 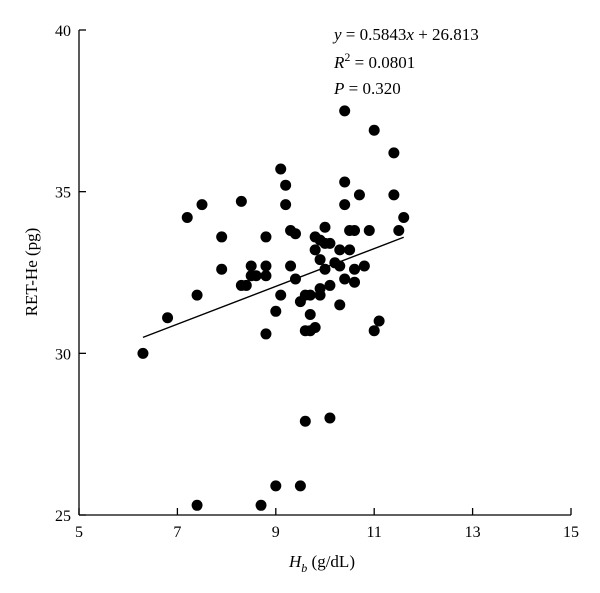 I want to click on y-tick-label: 25, so click(x=63, y=516).